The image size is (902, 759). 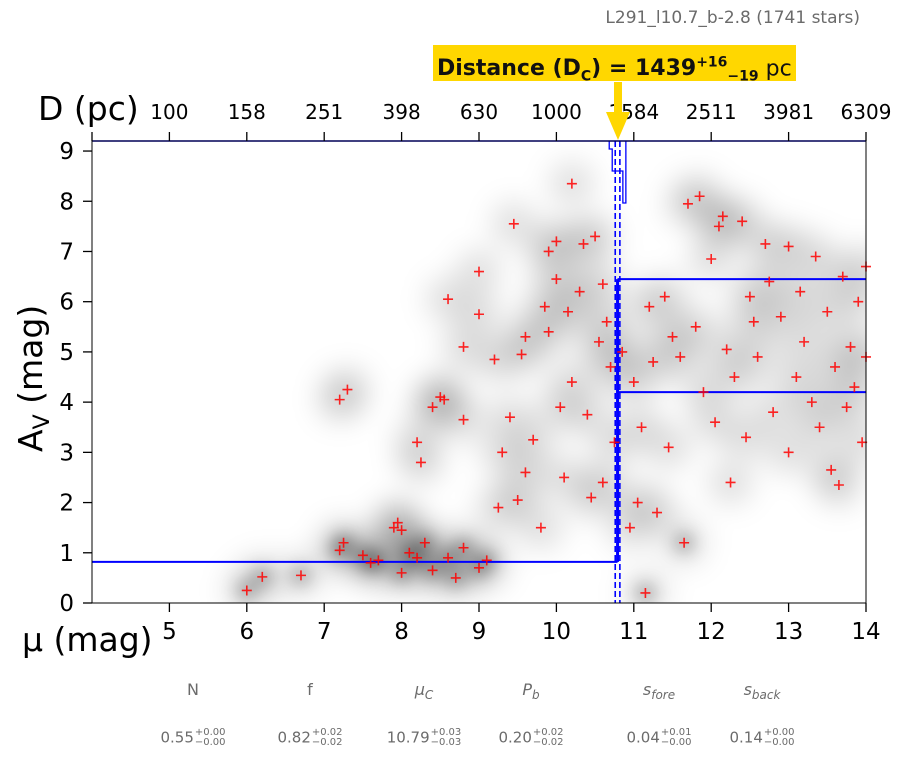 What do you see at coordinates (310, 737) in the screenshot?
I see `param-value: 0.82 +0.02 −0.02` at bounding box center [310, 737].